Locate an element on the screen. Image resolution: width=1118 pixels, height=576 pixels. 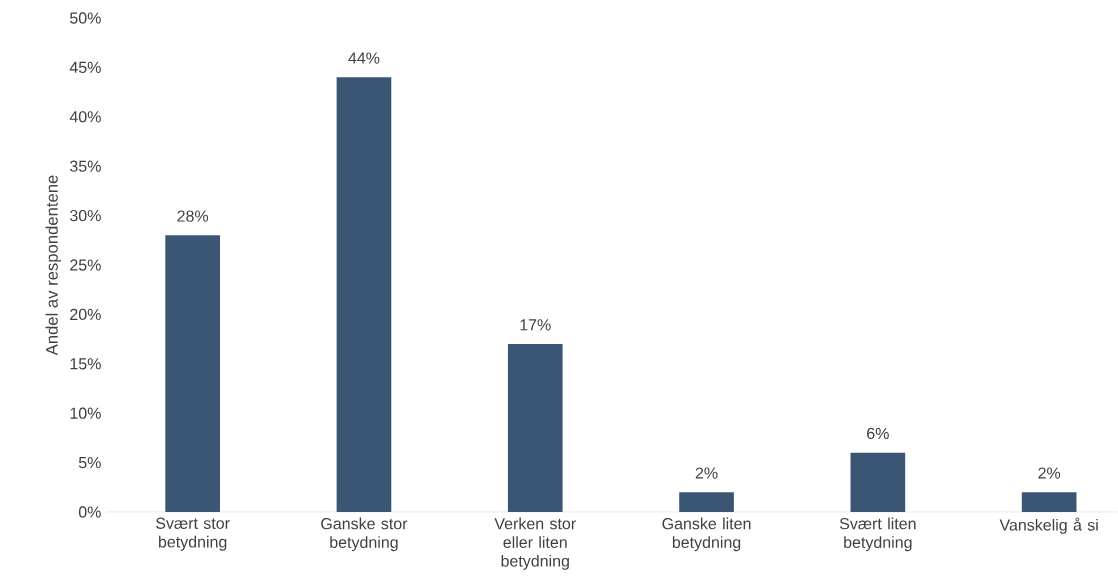
y-tick-label: 35% is located at coordinates (85, 166).